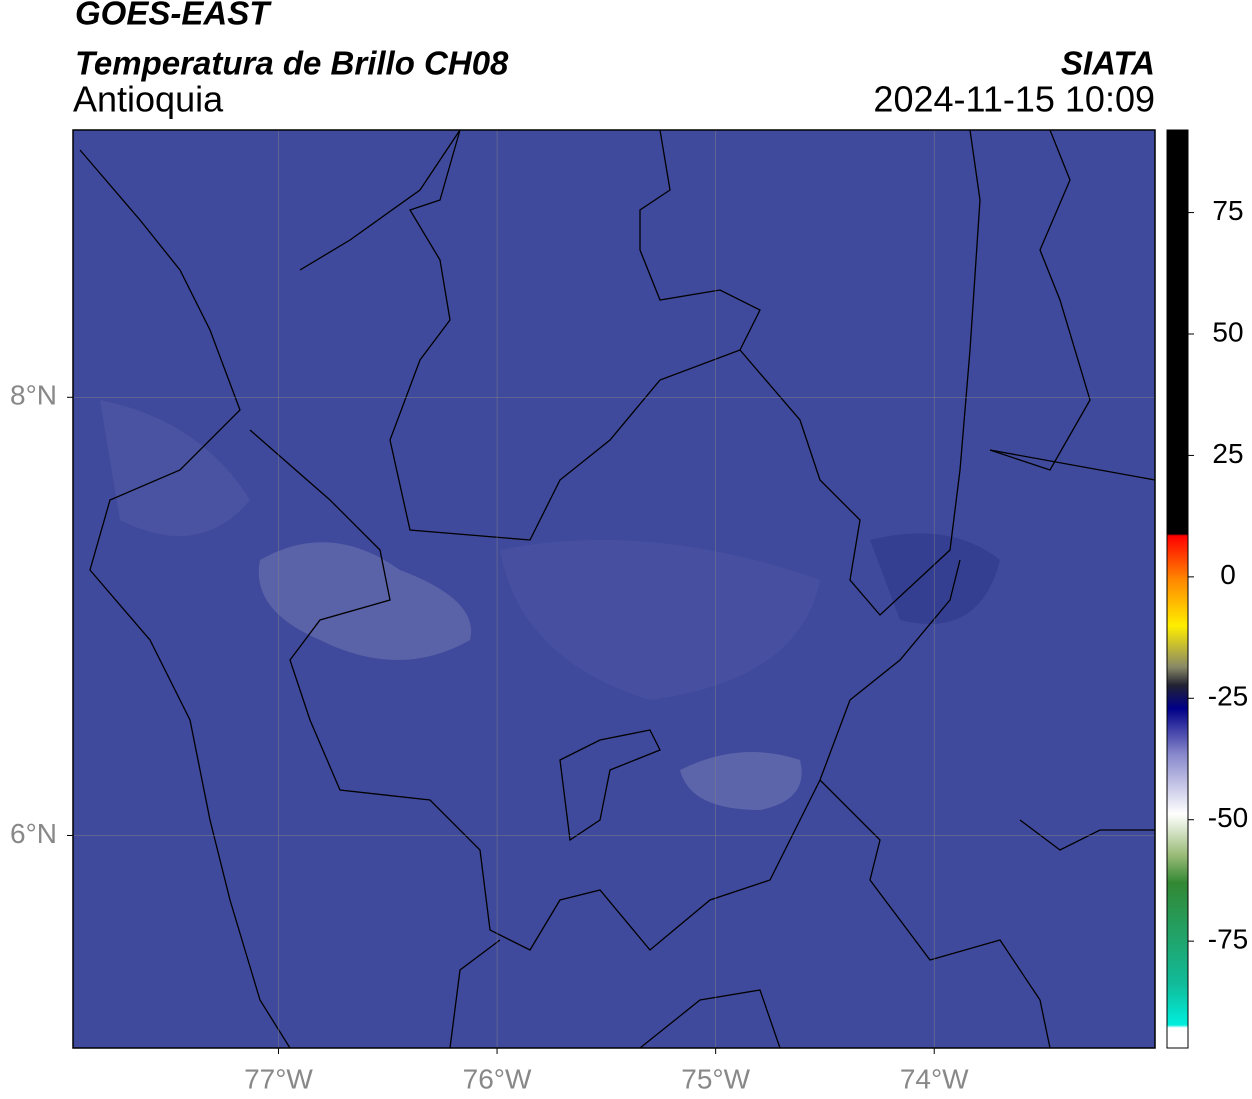 Image resolution: width=1252 pixels, height=1099 pixels. I want to click on y-tick-label: 8°N, so click(33, 395).